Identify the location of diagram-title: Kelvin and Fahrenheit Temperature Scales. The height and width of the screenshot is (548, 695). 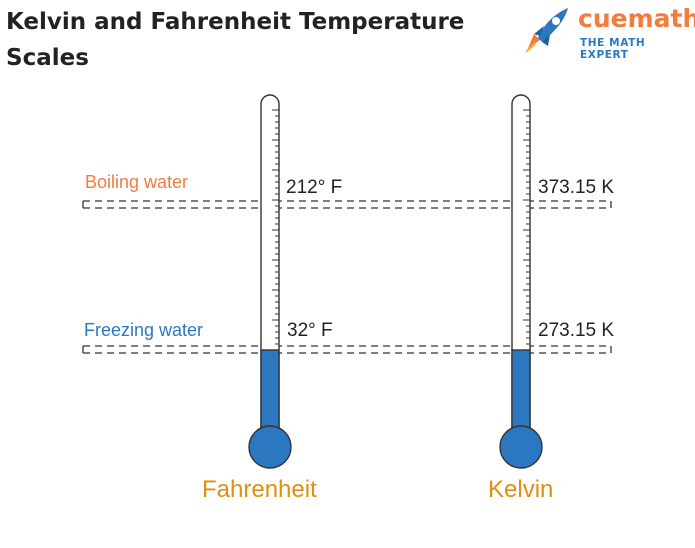
(235, 40).